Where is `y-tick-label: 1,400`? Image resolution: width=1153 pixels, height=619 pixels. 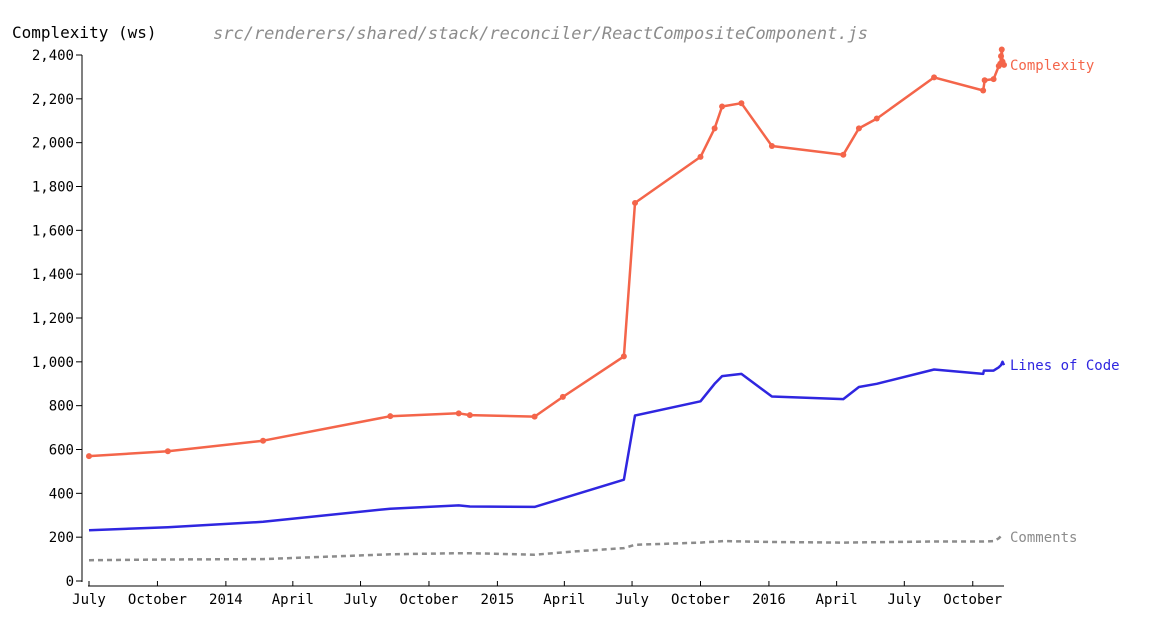 y-tick-label: 1,400 is located at coordinates (53, 275).